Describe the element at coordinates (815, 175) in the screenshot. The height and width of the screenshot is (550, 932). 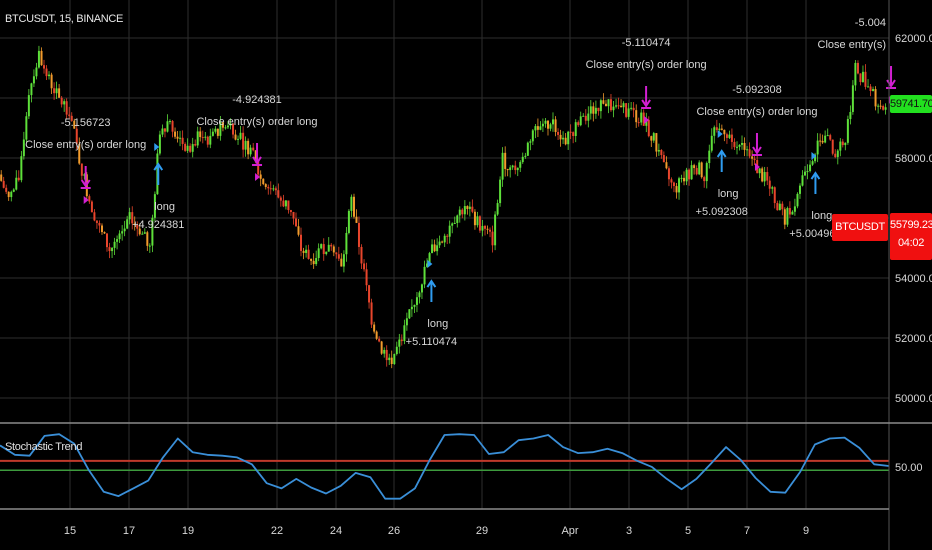
I see `long-arrow-head-icon` at that location.